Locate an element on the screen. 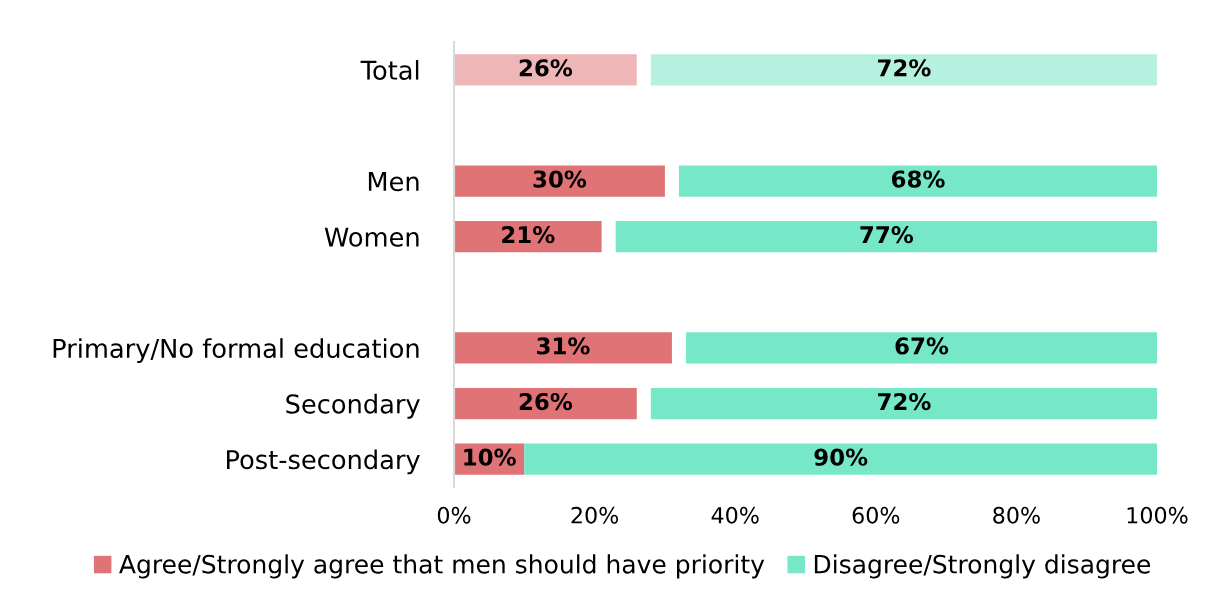 The width and height of the screenshot is (1209, 596). data-label: 67% is located at coordinates (922, 346).